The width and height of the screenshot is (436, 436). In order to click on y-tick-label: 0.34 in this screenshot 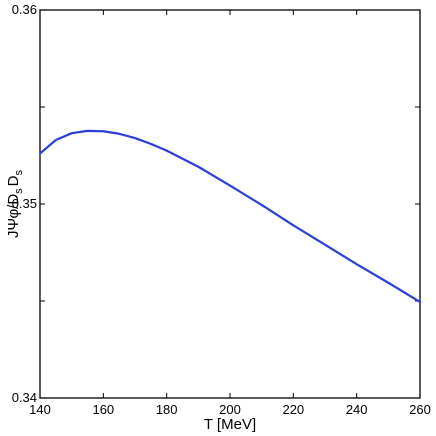, I will do `click(24, 397)`.